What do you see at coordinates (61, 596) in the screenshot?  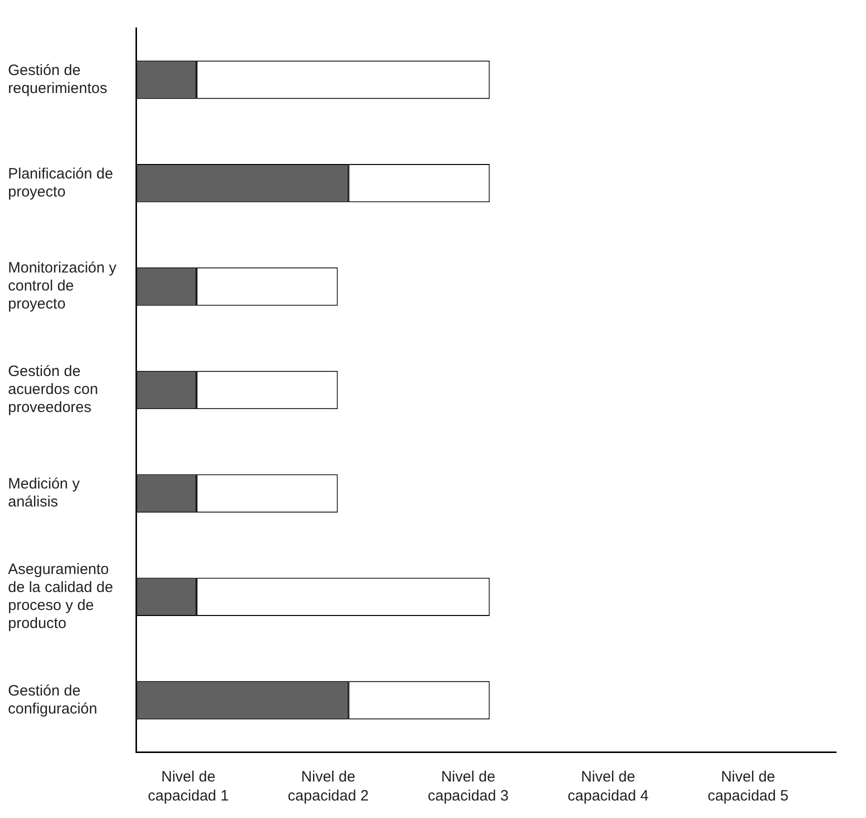 I see `y-tick-label: Aseguramiento de la calidad de proceso y de producto` at bounding box center [61, 596].